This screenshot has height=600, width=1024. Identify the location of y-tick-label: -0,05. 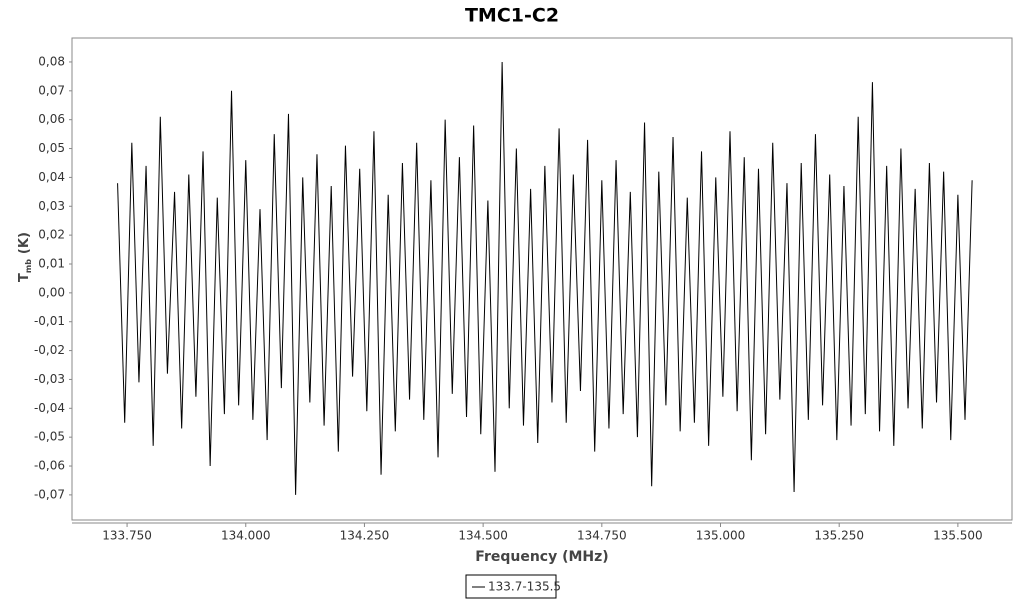
(49, 437).